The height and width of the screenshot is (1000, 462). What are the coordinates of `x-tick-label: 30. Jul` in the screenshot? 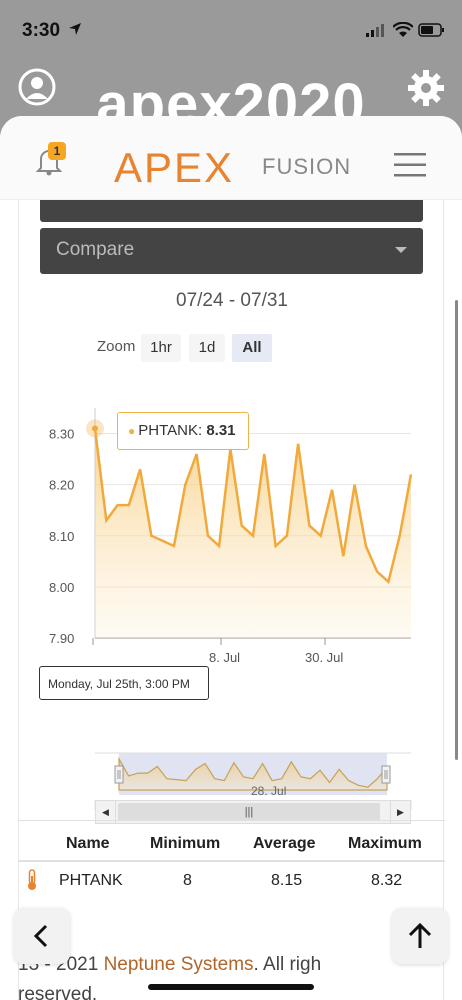 It's located at (324, 657).